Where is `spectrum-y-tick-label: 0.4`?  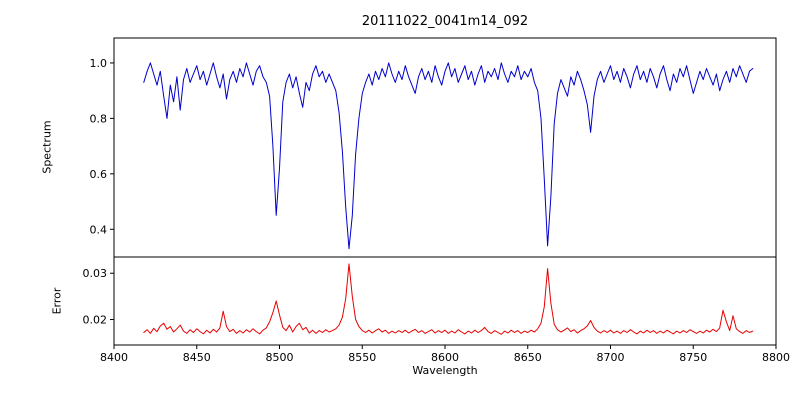
spectrum-y-tick-label: 0.4 is located at coordinates (99, 229).